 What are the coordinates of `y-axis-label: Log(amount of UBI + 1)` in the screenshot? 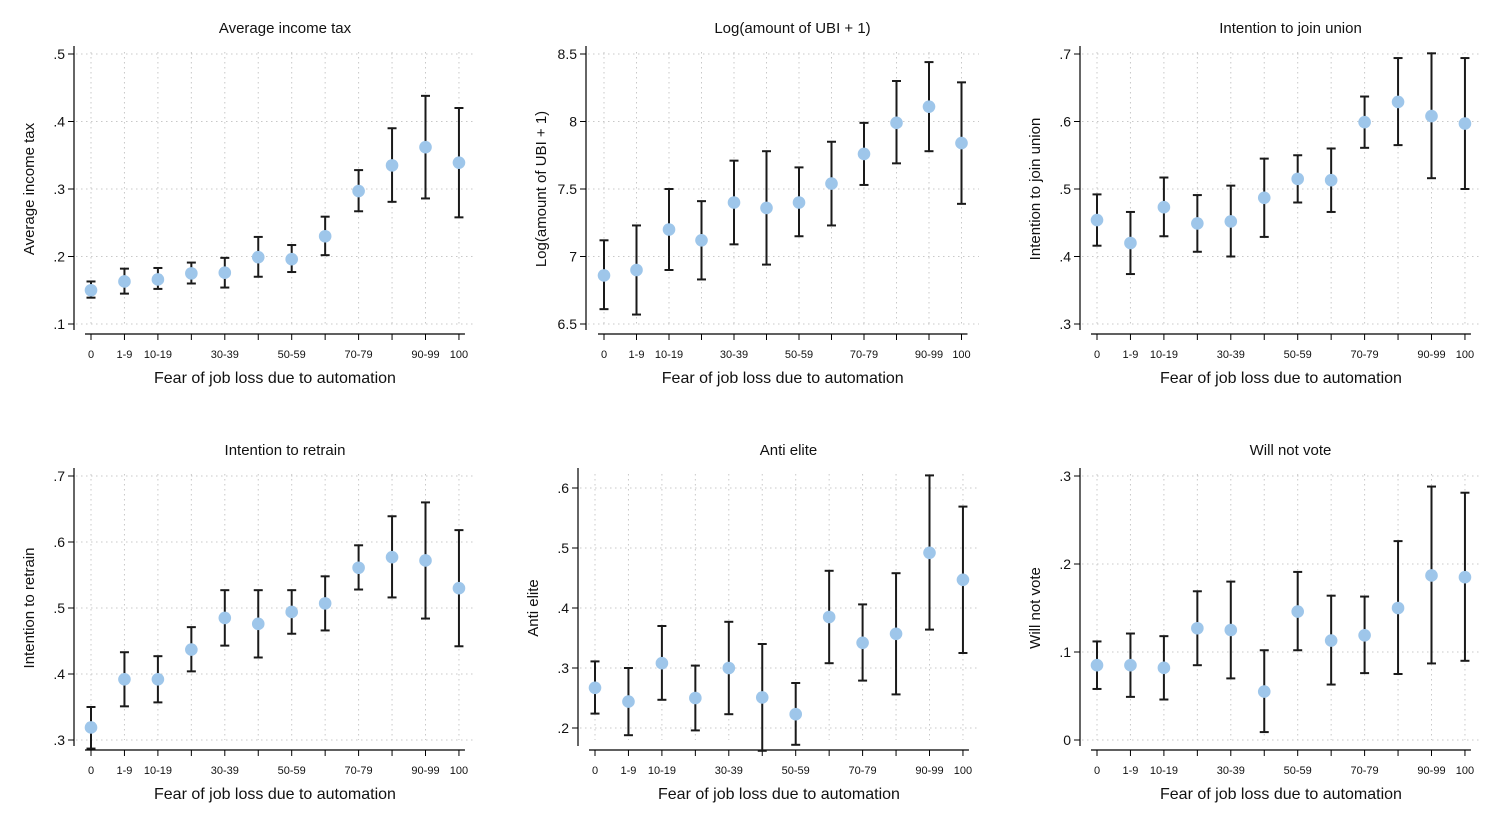 It's located at (541, 189).